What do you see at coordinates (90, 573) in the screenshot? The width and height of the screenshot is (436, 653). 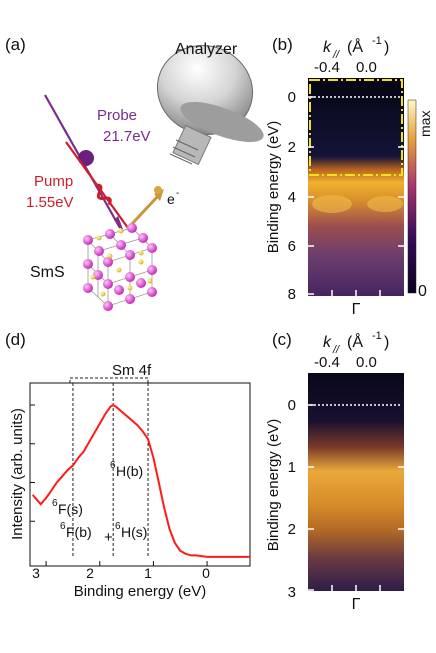 I see `panel-d-xtick: 2` at bounding box center [90, 573].